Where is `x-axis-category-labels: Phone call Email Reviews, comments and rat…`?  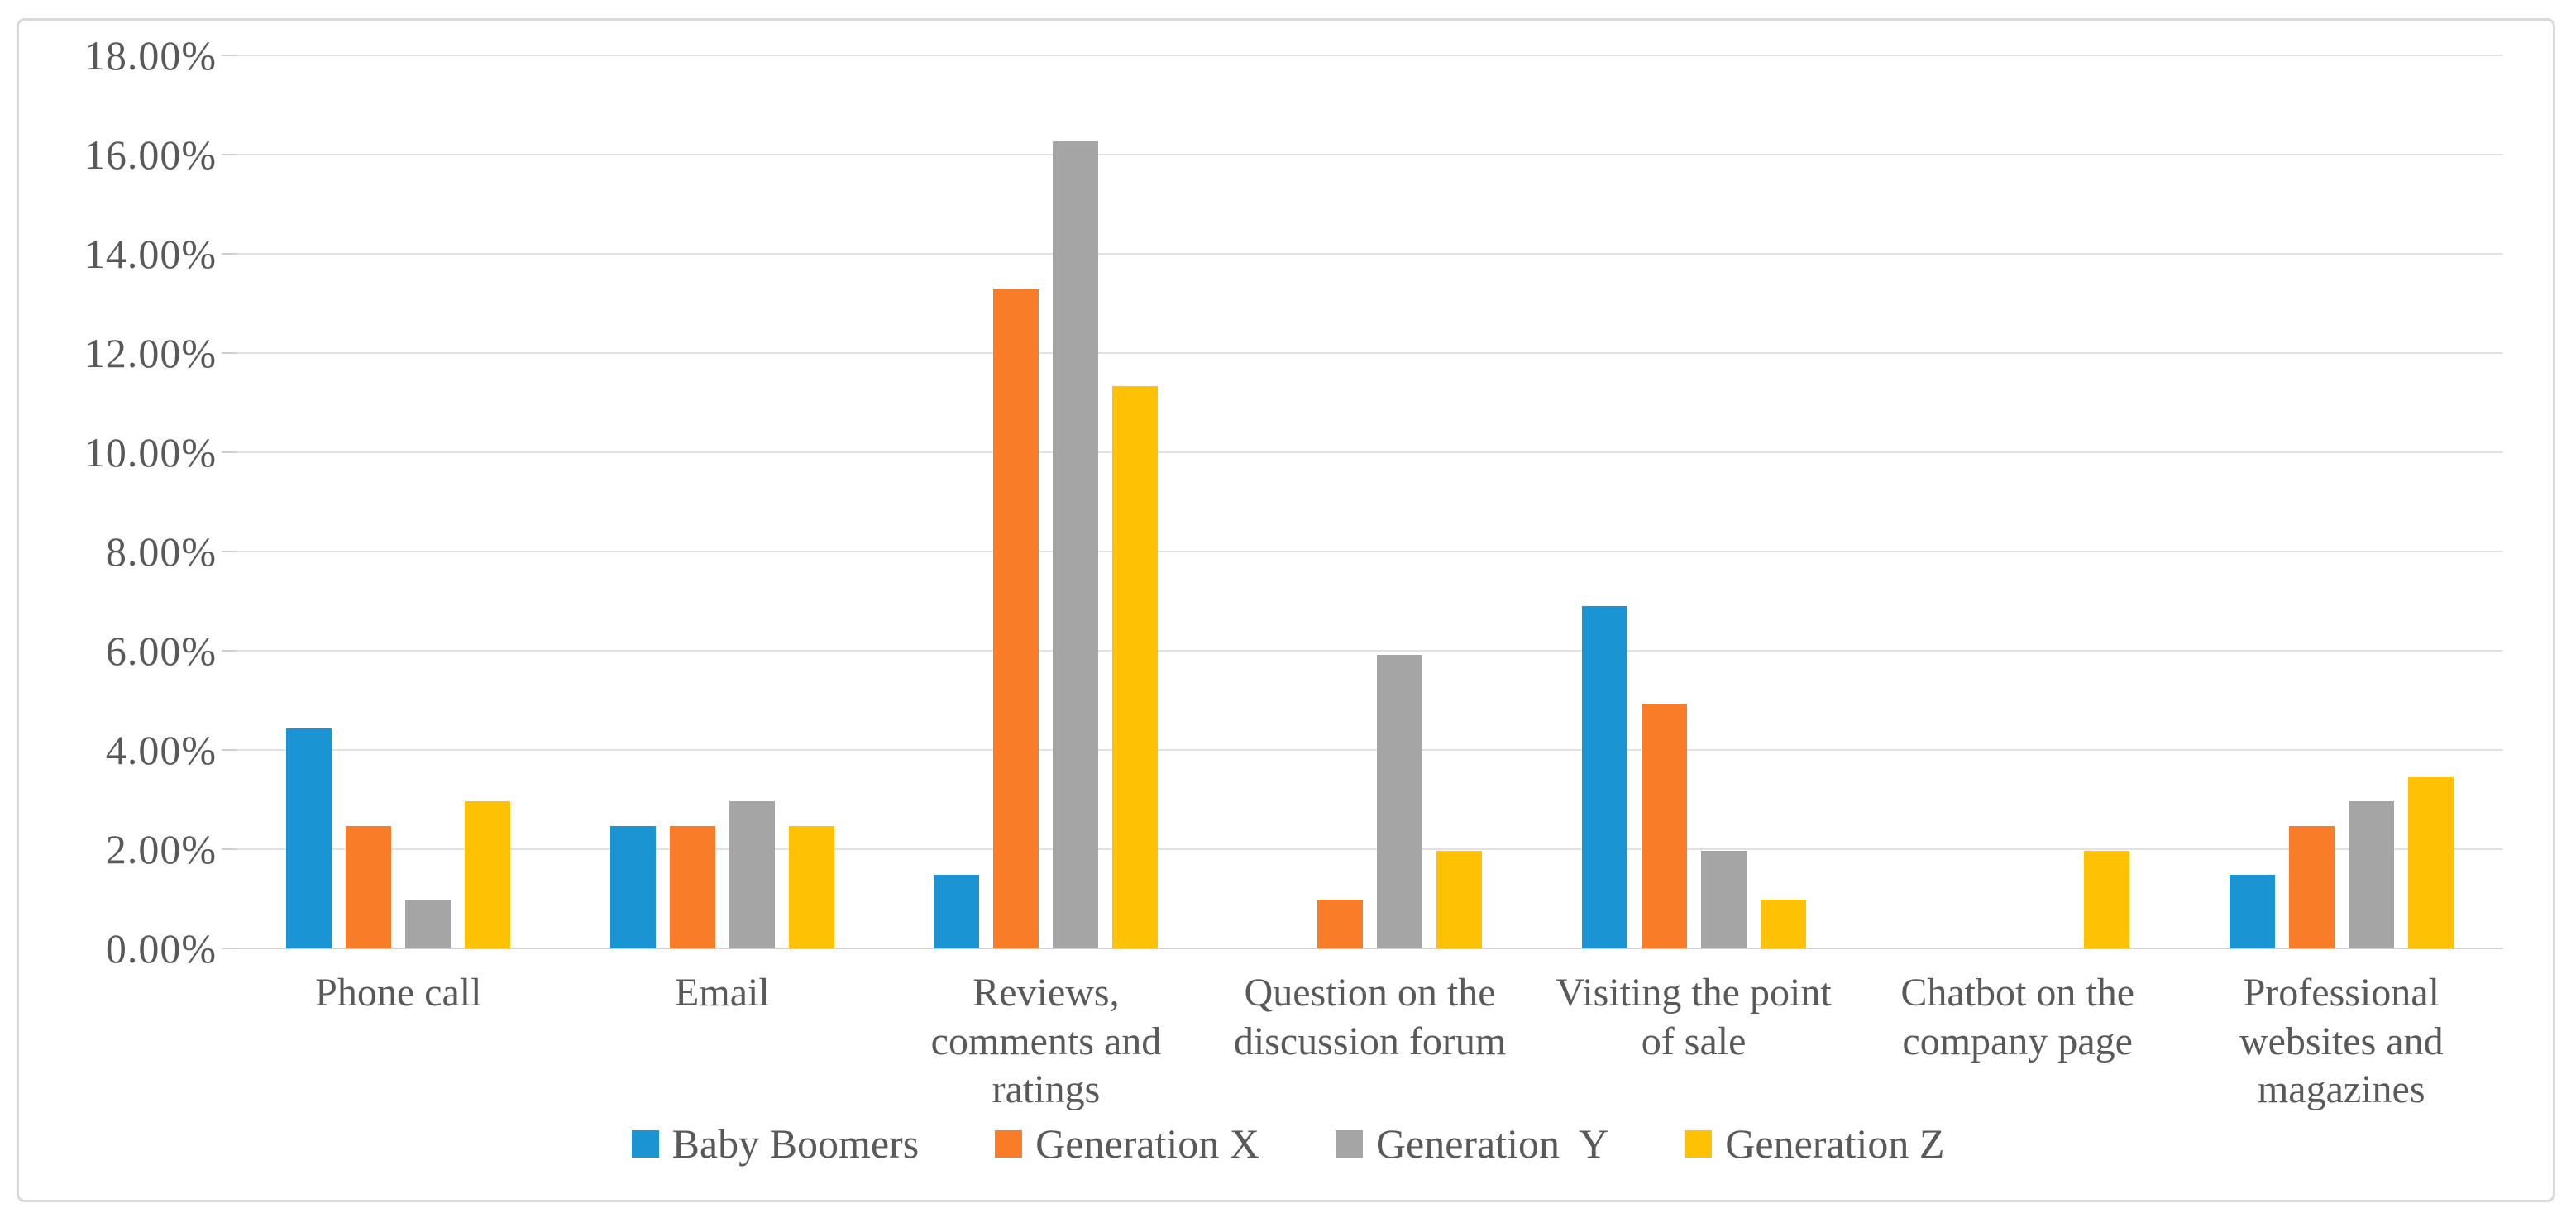 x-axis-category-labels: Phone call Email Reviews, comments and rat… is located at coordinates (1370, 1042).